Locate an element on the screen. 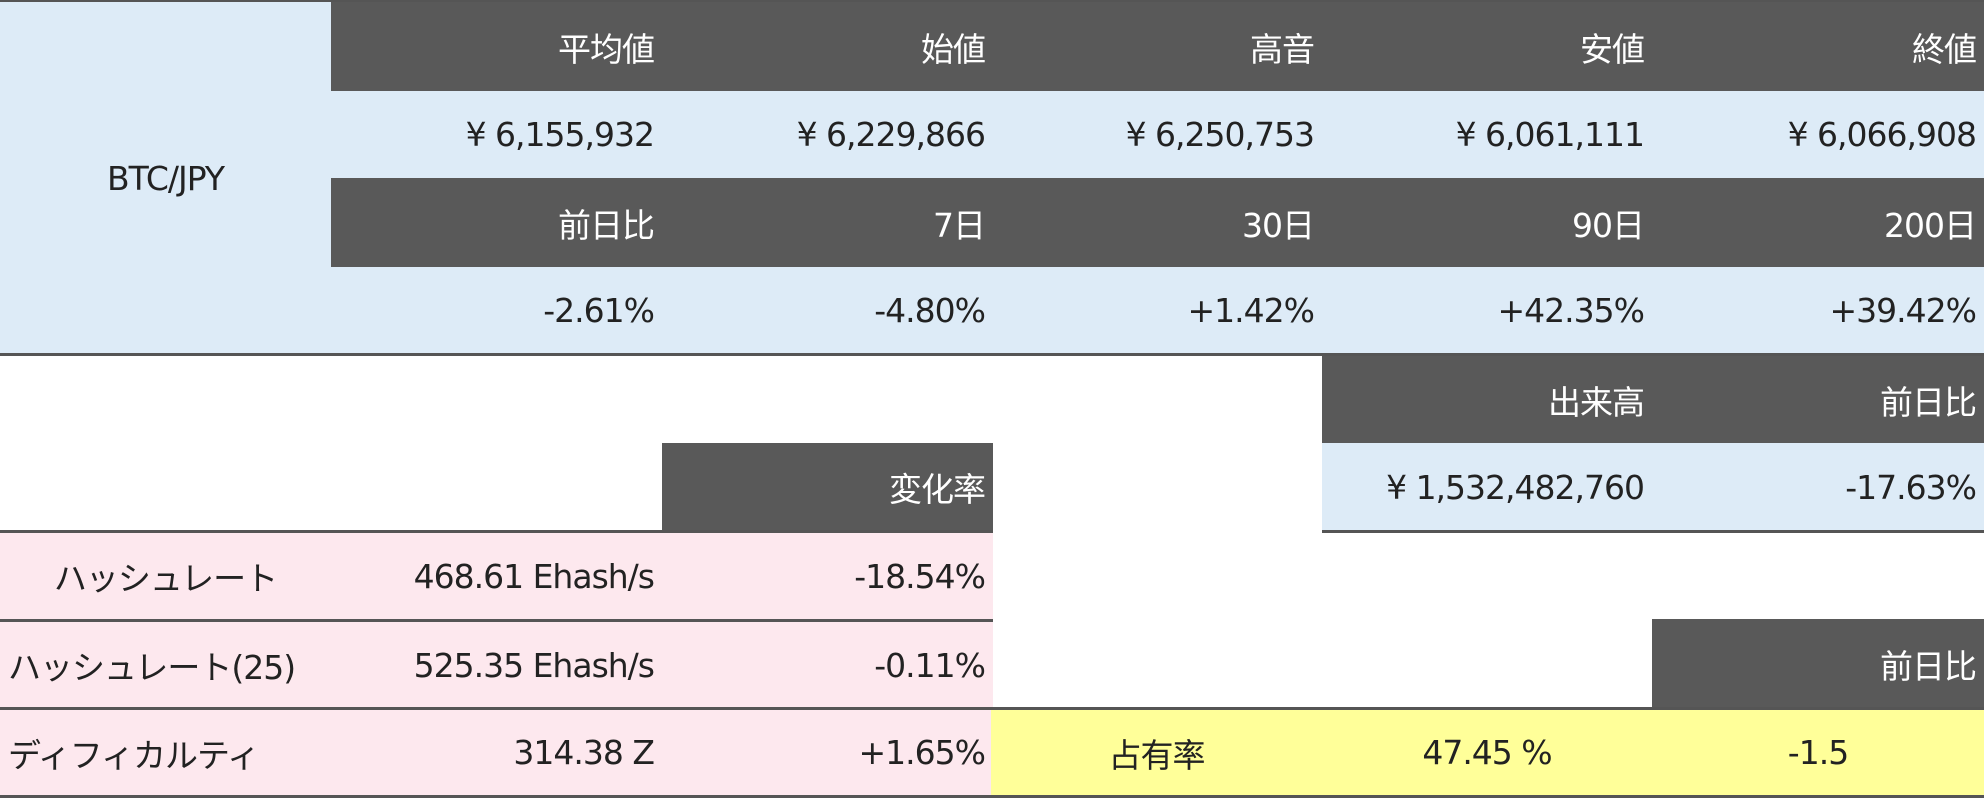  hashrate25-value: 525.35 Ehash/s is located at coordinates (496, 665).